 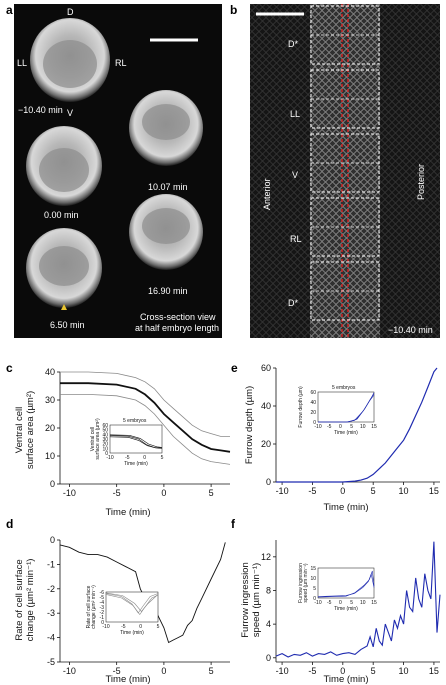 What do you see at coordinates (345, 507) in the screenshot?
I see `panel-e-xlabel: Time (min)` at bounding box center [345, 507].